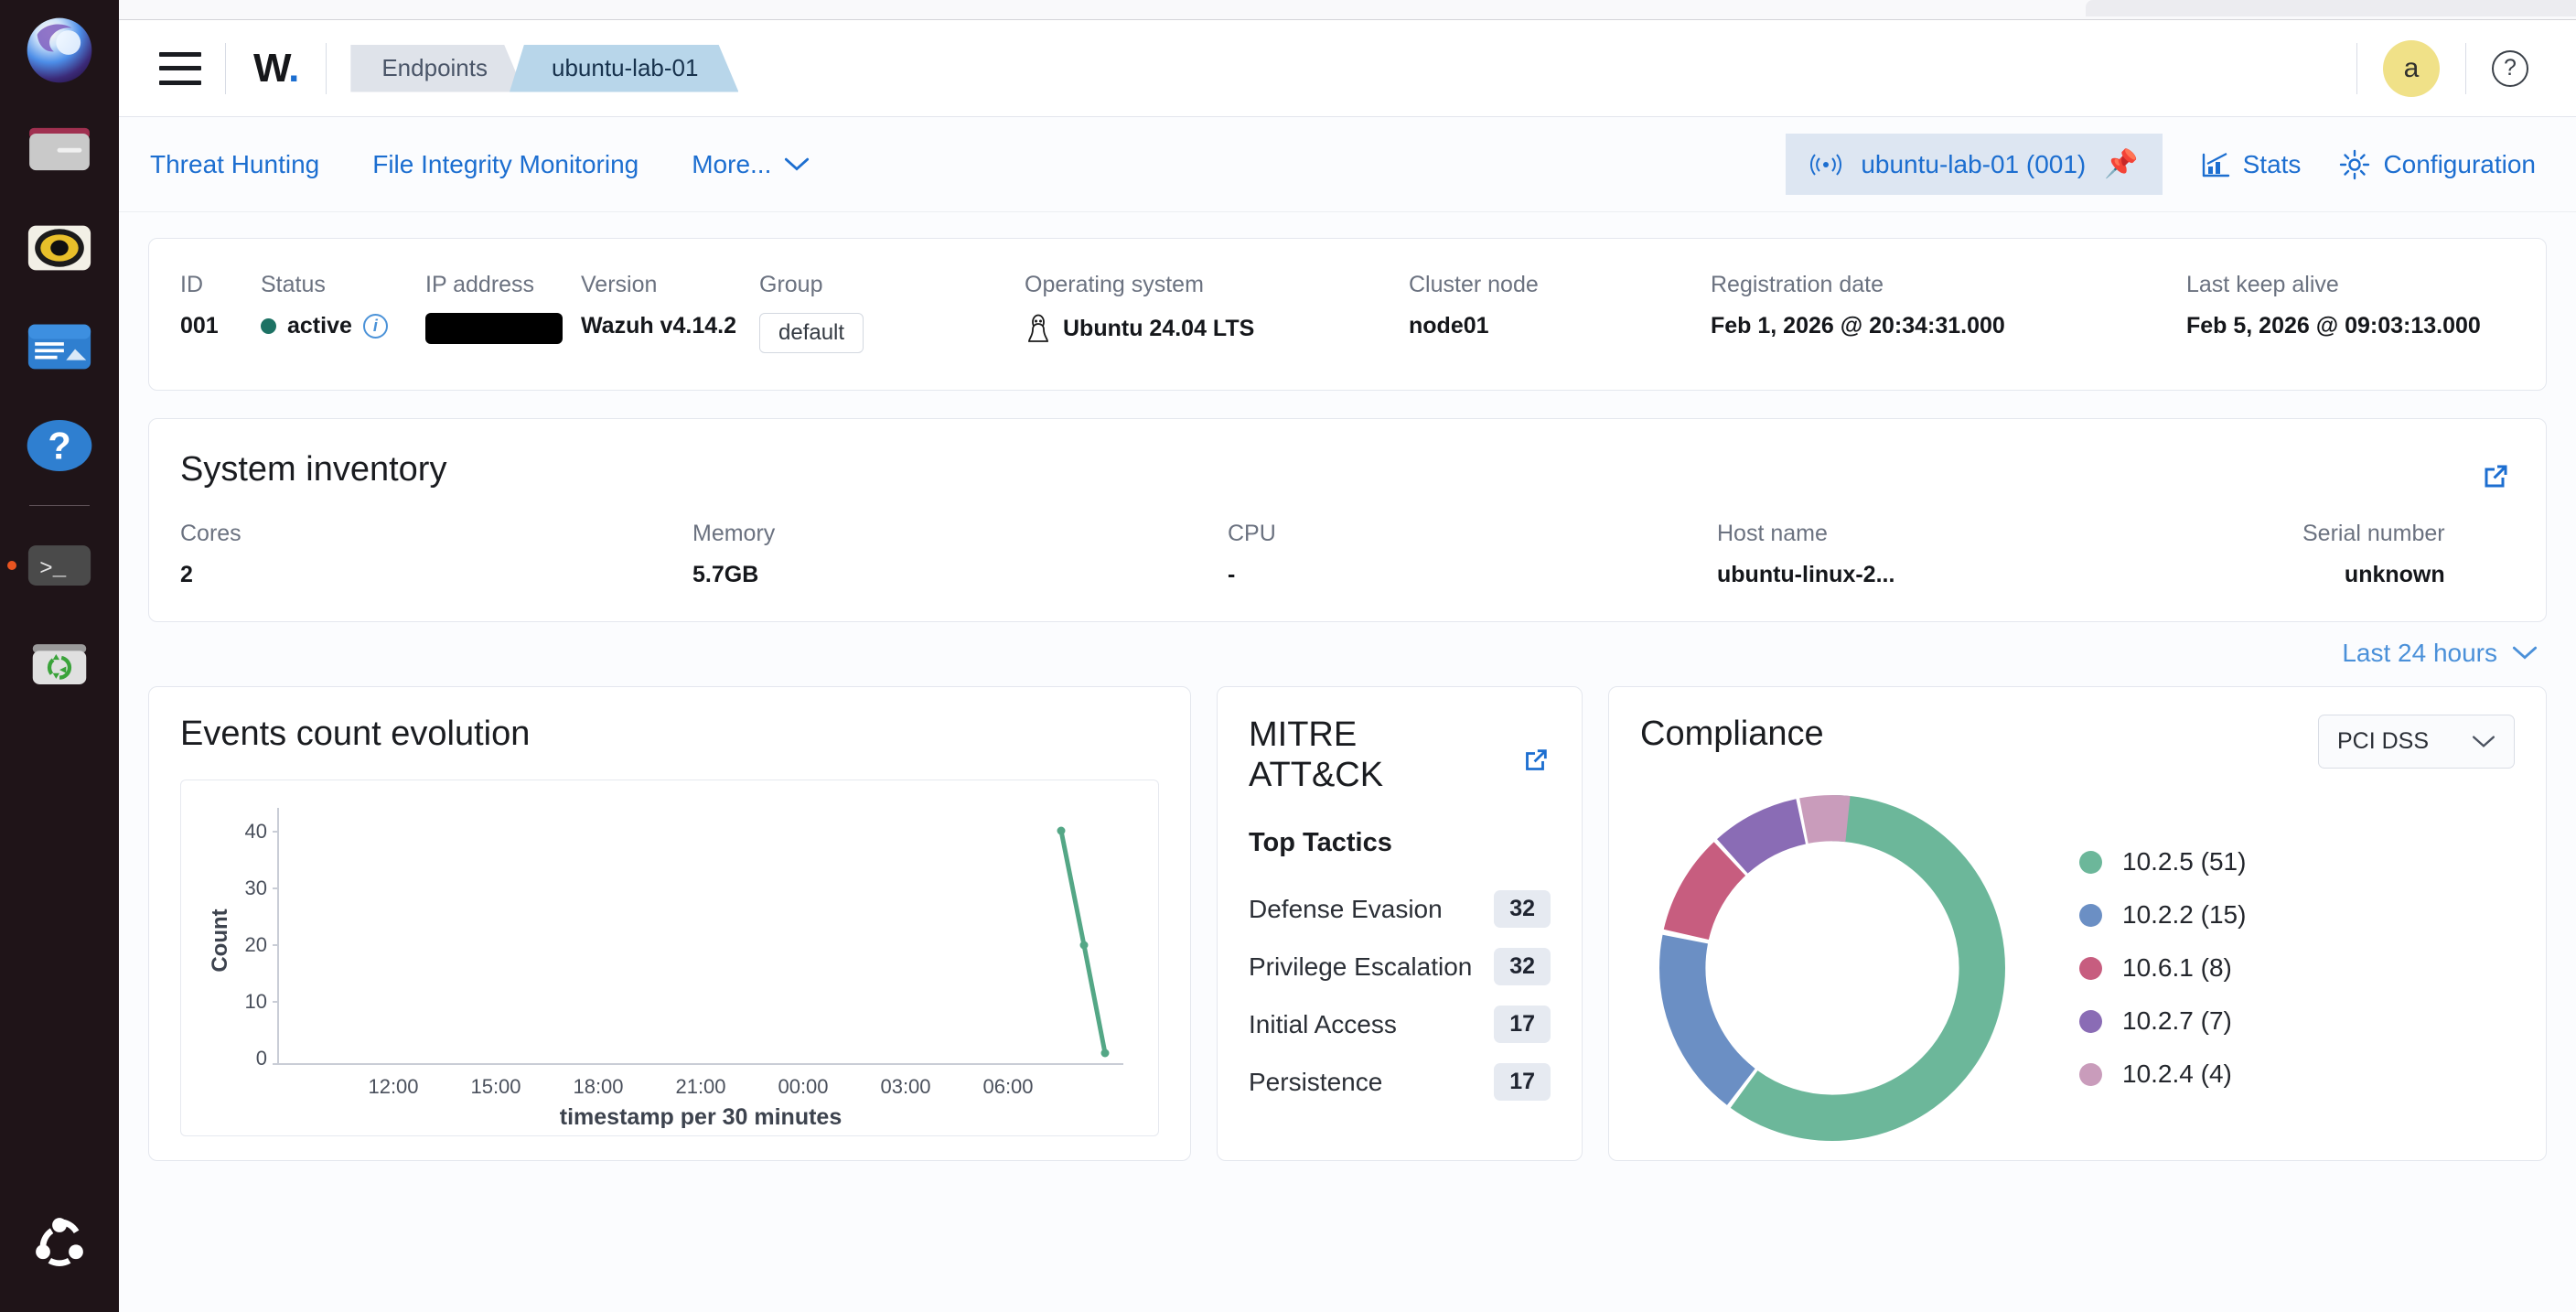 The image size is (2576, 1312). Describe the element at coordinates (1252, 554) in the screenshot. I see `field-cpu: CPU -` at that location.